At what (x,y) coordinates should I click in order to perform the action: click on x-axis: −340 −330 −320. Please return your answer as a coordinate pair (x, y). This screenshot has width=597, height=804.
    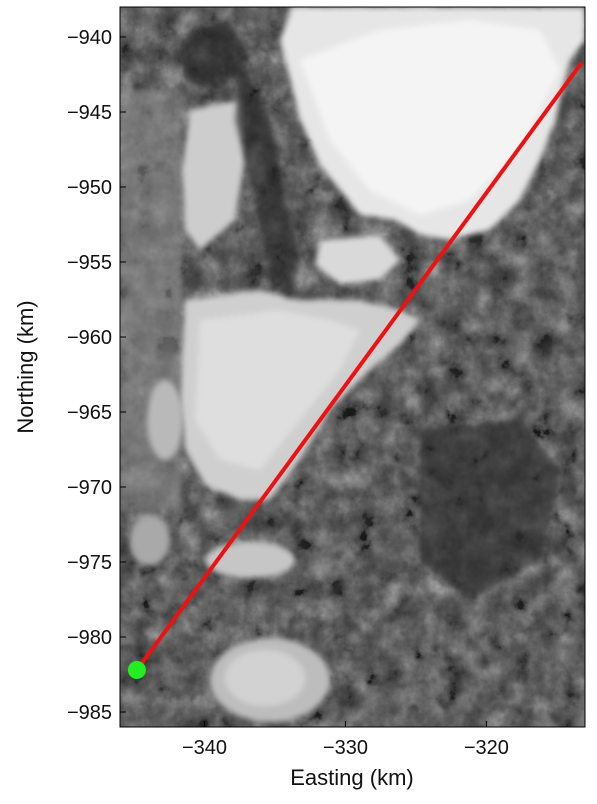
    Looking at the image, I should click on (345, 740).